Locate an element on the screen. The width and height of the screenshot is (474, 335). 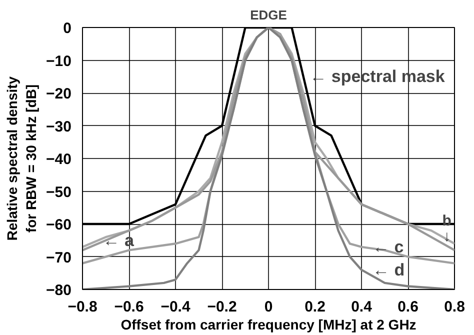
x-tick-label: −0.4 is located at coordinates (175, 307).